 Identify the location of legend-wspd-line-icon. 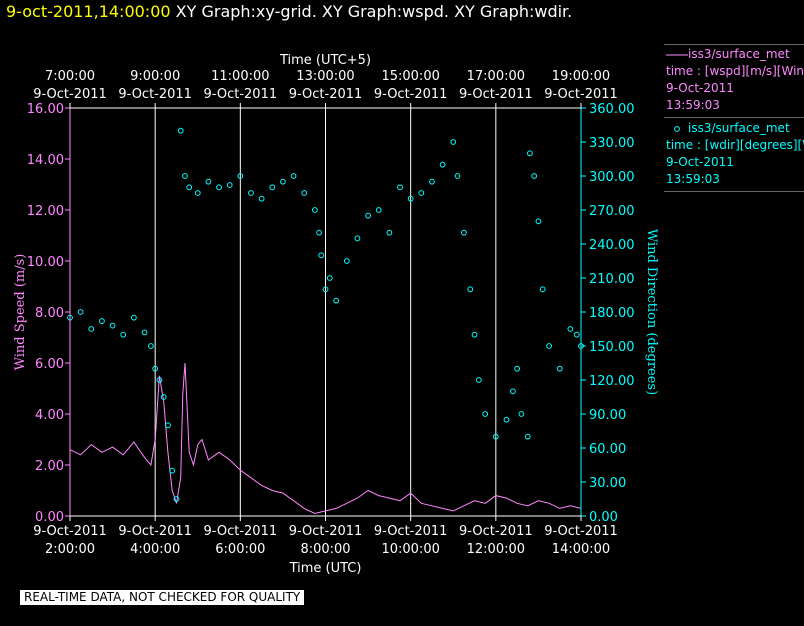
(677, 54).